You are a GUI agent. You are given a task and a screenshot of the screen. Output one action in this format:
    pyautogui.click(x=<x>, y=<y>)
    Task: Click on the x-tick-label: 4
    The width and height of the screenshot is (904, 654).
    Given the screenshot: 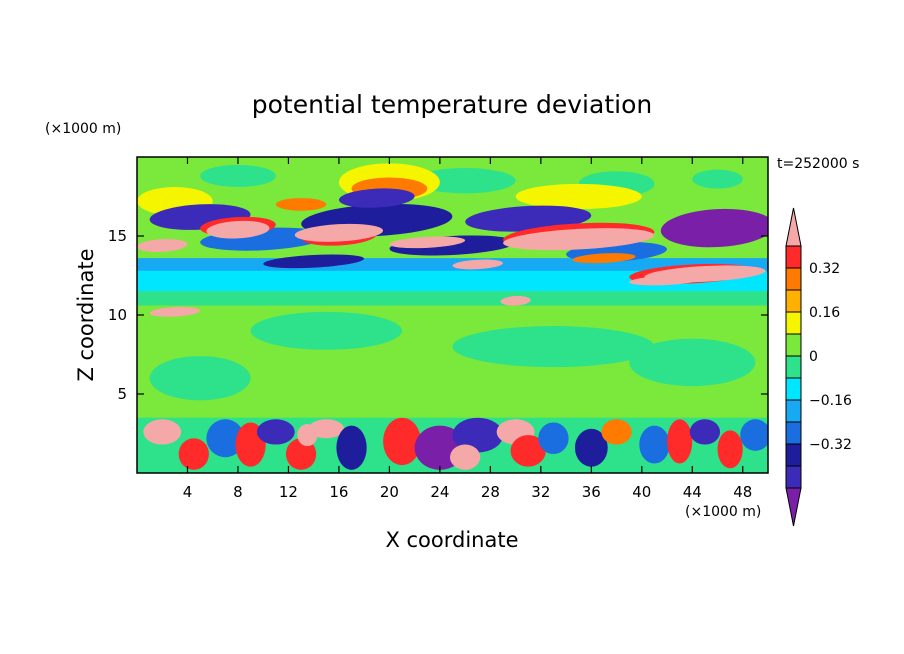 What is the action you would take?
    pyautogui.click(x=188, y=492)
    